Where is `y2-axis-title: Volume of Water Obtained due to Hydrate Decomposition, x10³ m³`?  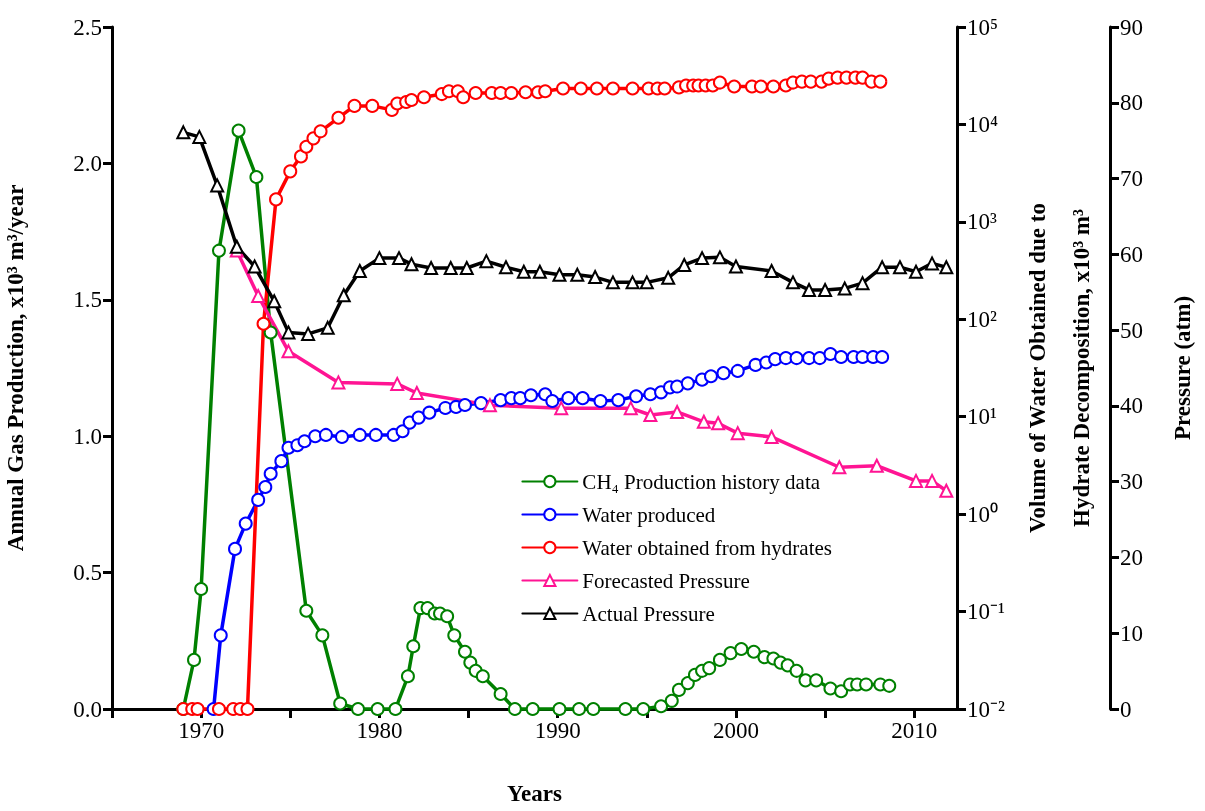
y2-axis-title: Volume of Water Obtained due to Hydrate Decomposition, x10³ m³ is located at coordinates (1060, 368).